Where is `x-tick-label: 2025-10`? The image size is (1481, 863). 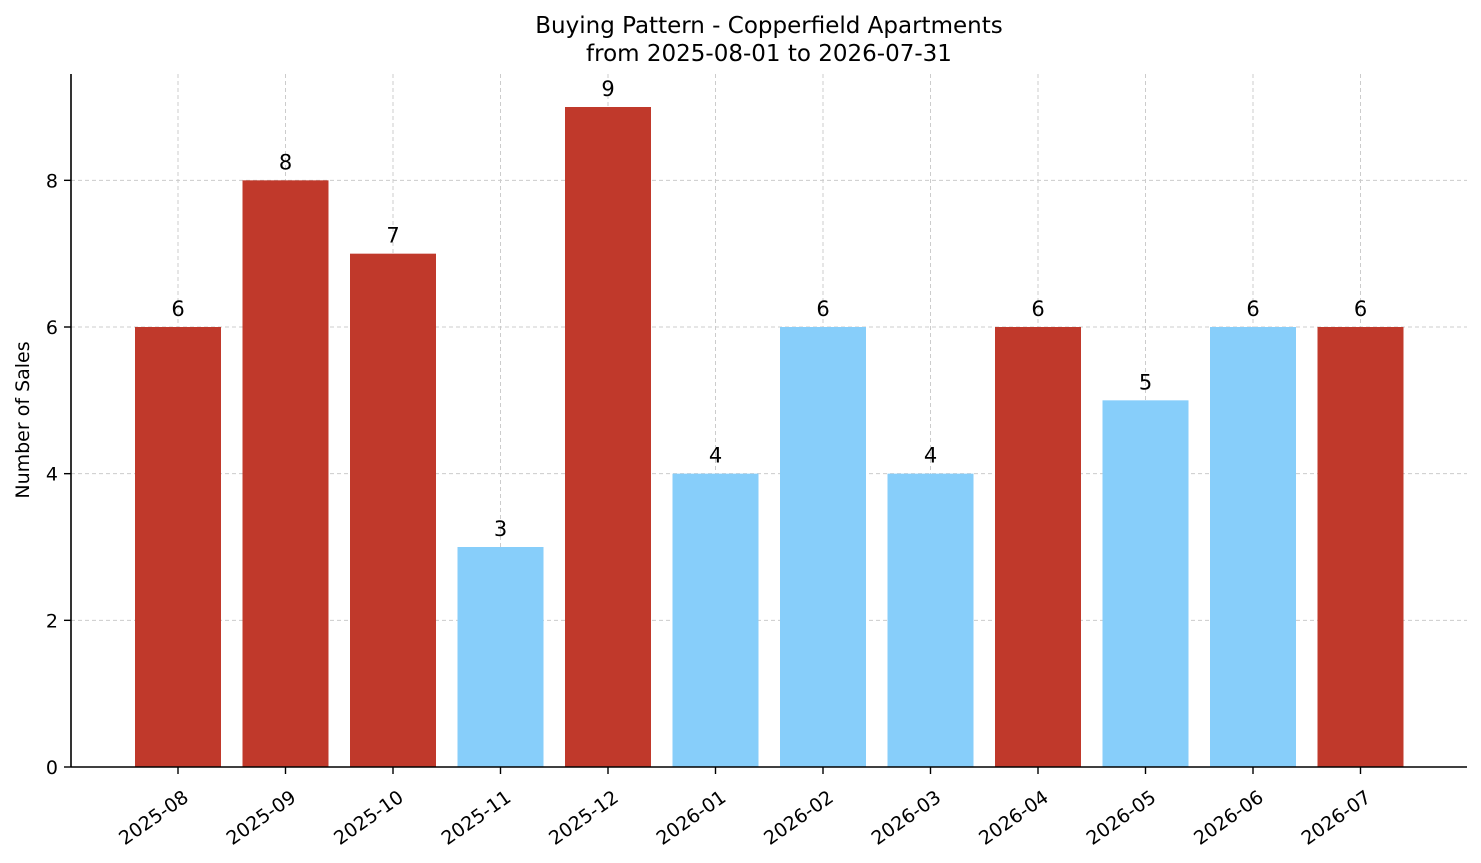 x-tick-label: 2025-10 is located at coordinates (369, 818).